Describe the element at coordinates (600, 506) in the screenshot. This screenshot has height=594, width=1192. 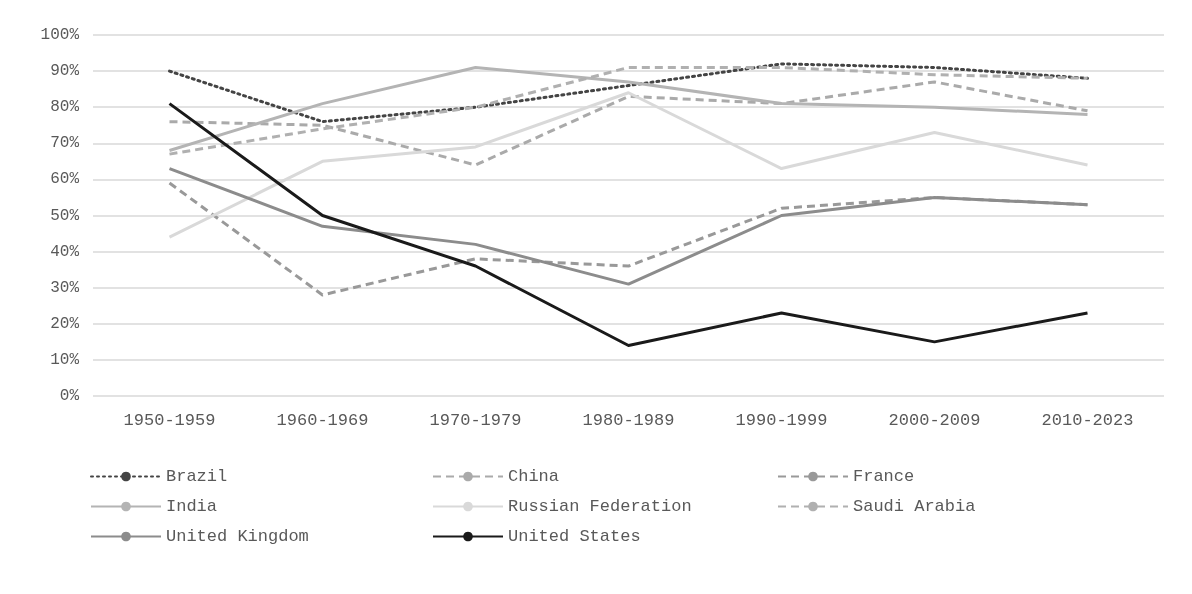
I see `legend-label: Russian Federation` at that location.